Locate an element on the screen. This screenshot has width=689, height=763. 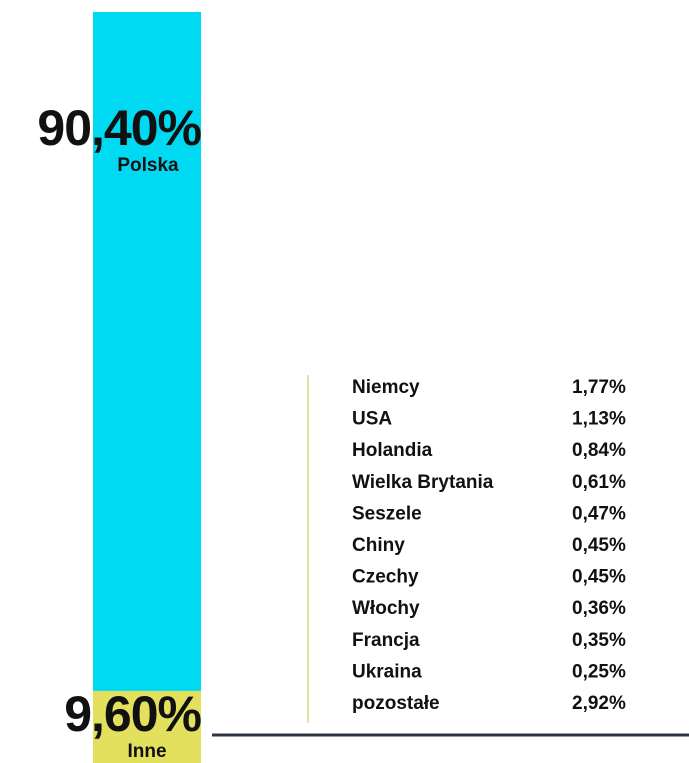
country-name: pozostałe is located at coordinates (396, 703).